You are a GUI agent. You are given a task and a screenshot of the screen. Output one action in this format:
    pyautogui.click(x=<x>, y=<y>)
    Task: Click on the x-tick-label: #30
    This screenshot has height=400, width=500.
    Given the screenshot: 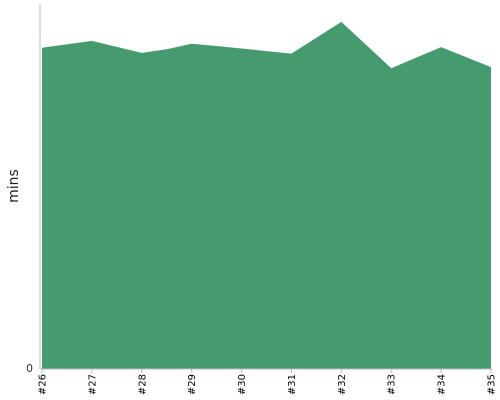 What is the action you would take?
    pyautogui.click(x=242, y=384)
    